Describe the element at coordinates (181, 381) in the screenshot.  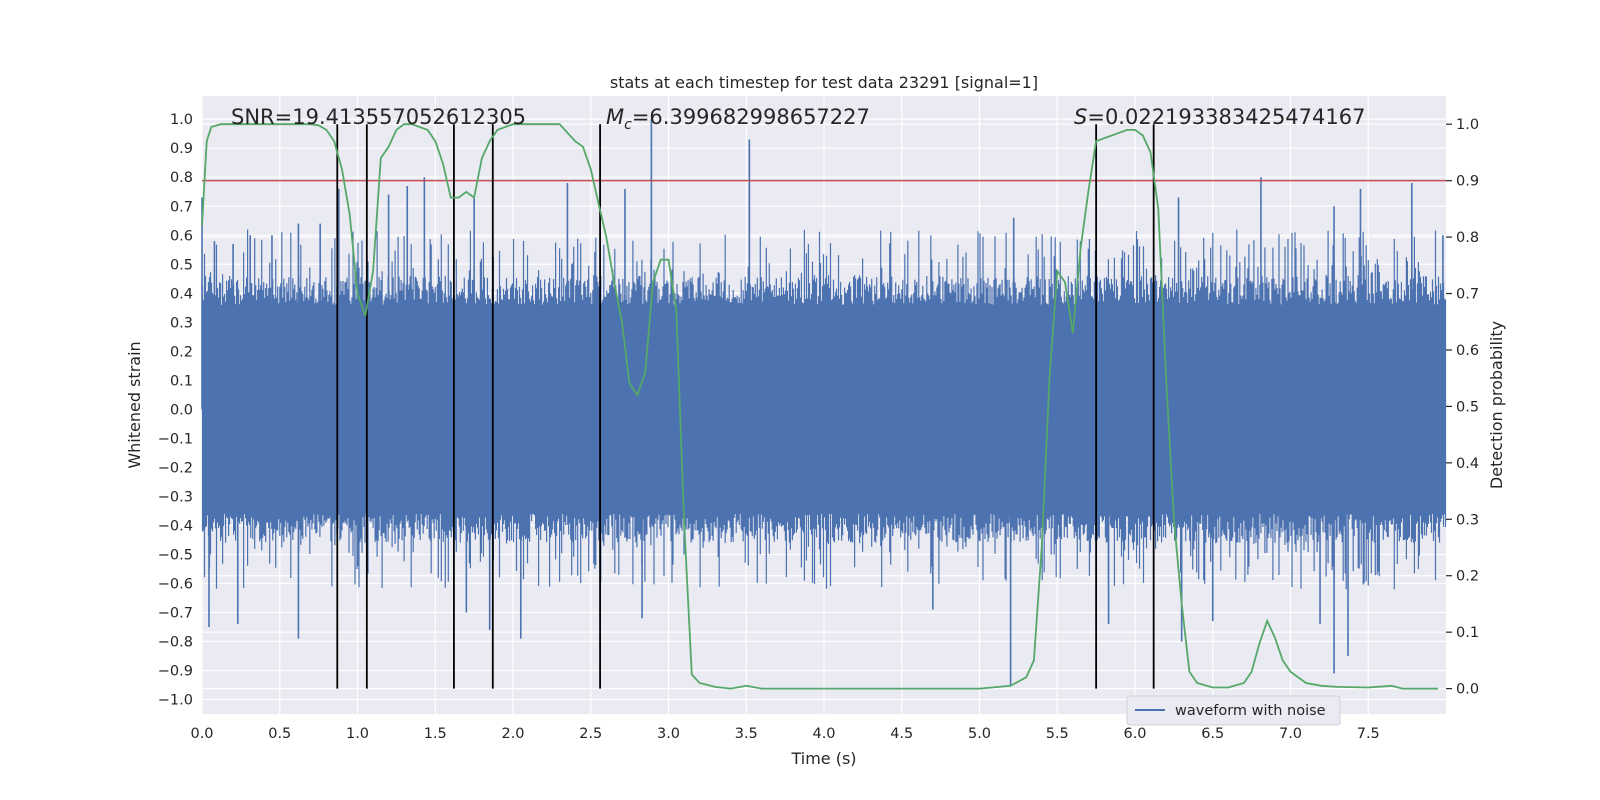
I see `y-tick-label: 0.1` at that location.